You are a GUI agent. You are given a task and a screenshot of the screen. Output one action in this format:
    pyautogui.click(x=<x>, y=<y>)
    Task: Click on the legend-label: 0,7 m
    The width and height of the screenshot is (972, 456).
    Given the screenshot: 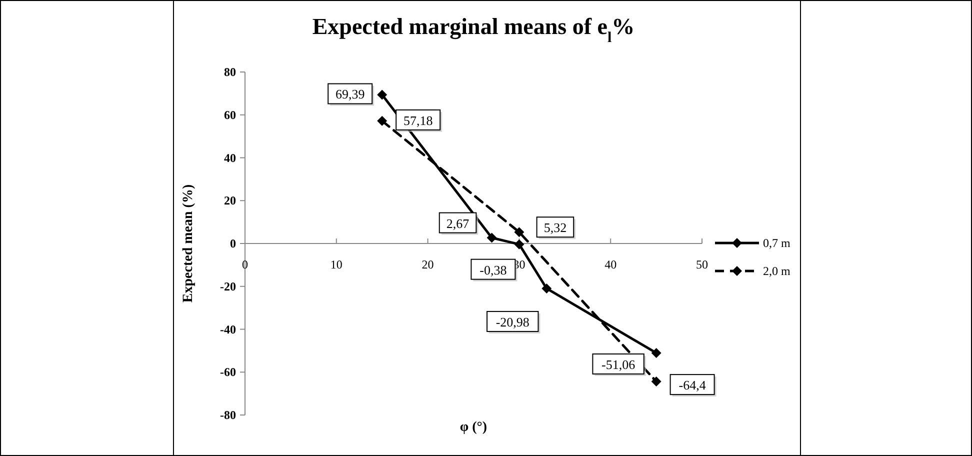 What is the action you would take?
    pyautogui.click(x=777, y=243)
    